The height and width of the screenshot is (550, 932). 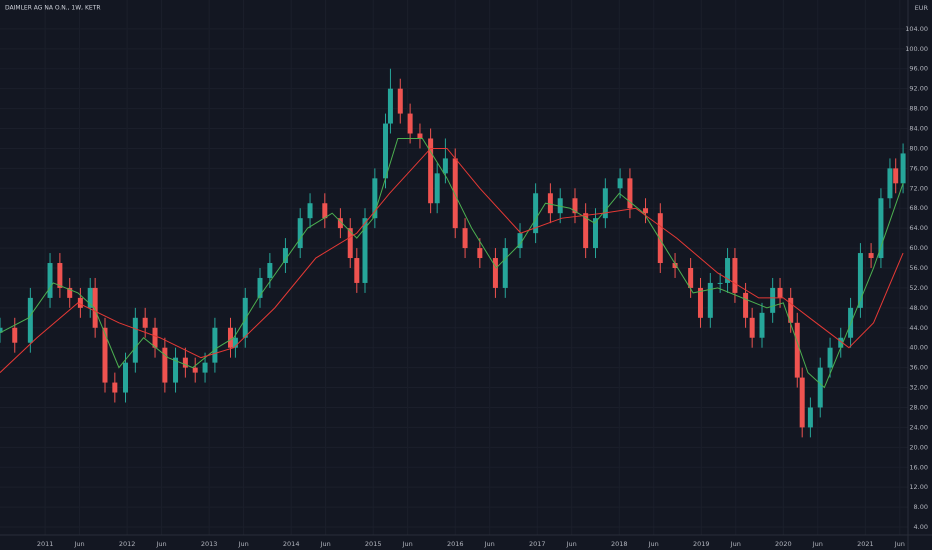 What do you see at coordinates (209, 544) in the screenshot?
I see `x-tick-label: 2013` at bounding box center [209, 544].